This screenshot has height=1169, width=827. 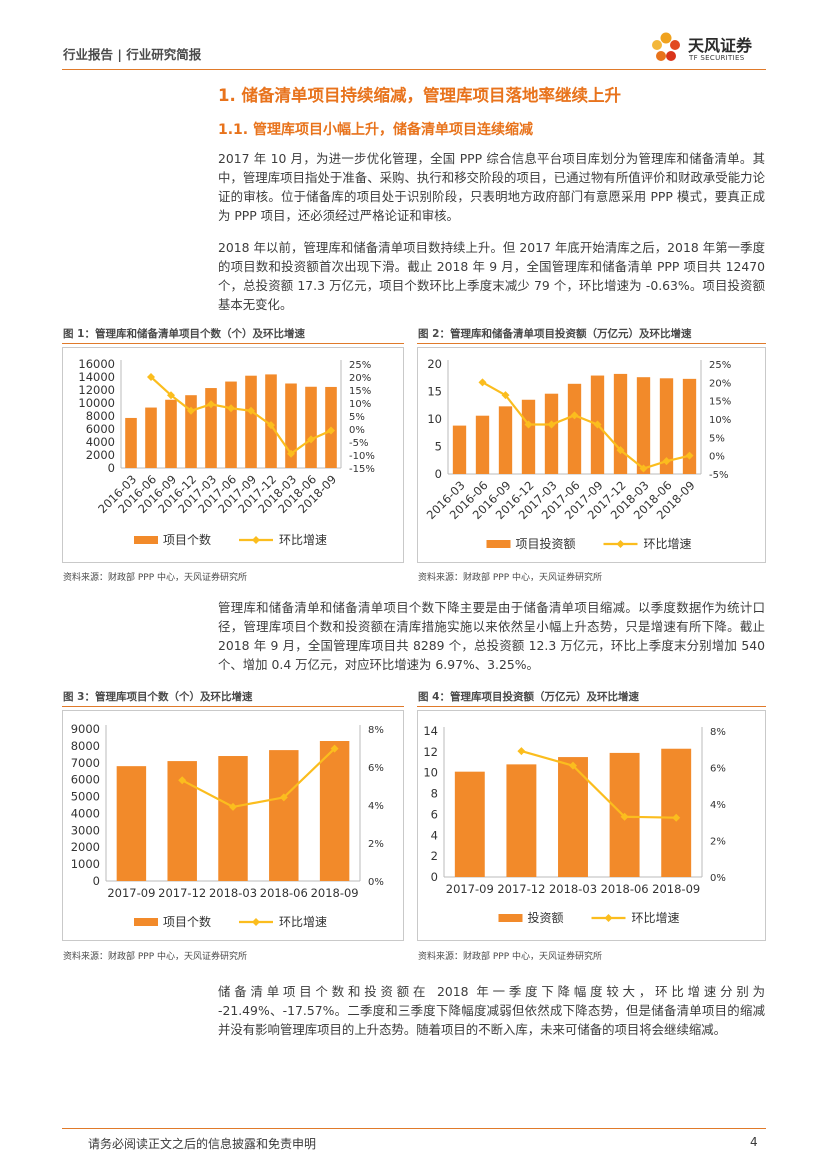 What do you see at coordinates (625, 889) in the screenshot?
I see `category-tick-label: 2018-06` at bounding box center [625, 889].